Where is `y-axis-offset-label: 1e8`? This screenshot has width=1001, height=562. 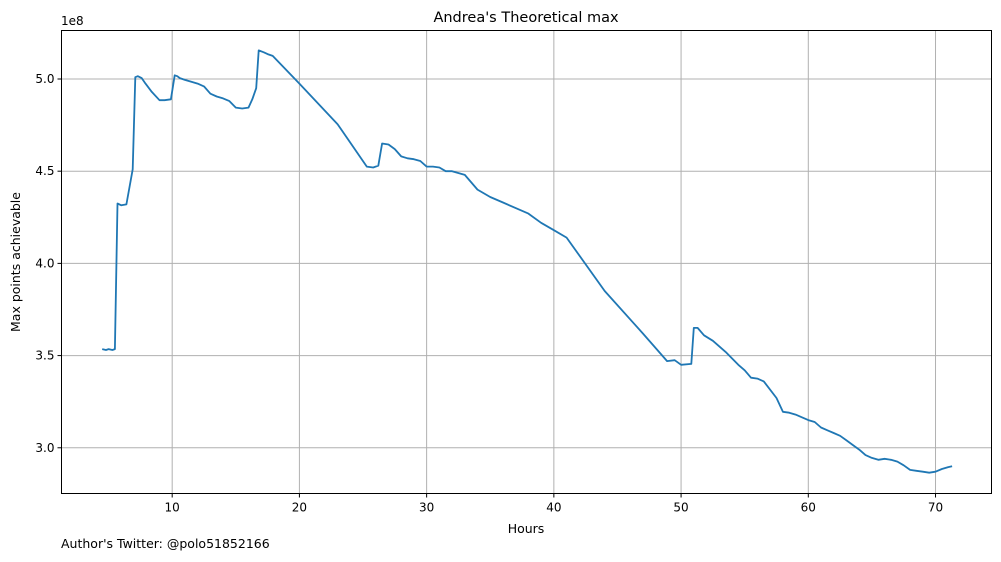 y-axis-offset-label: 1e8 is located at coordinates (72, 21).